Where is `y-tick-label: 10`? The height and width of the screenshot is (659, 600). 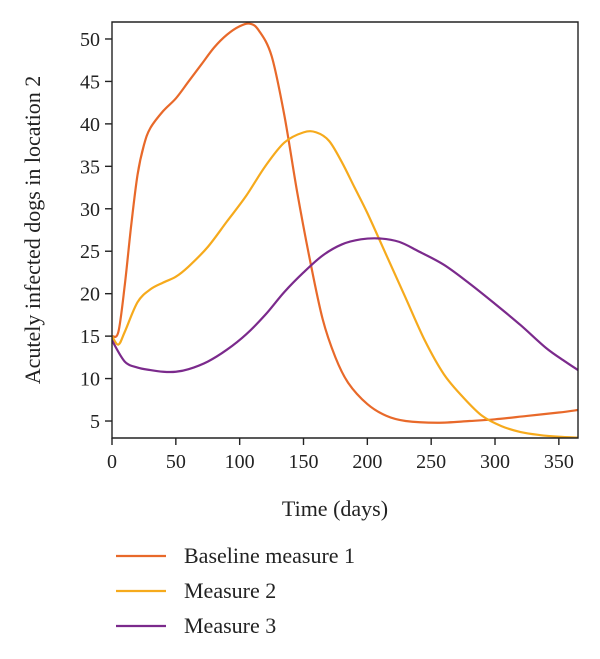 y-tick-label: 10 is located at coordinates (90, 380).